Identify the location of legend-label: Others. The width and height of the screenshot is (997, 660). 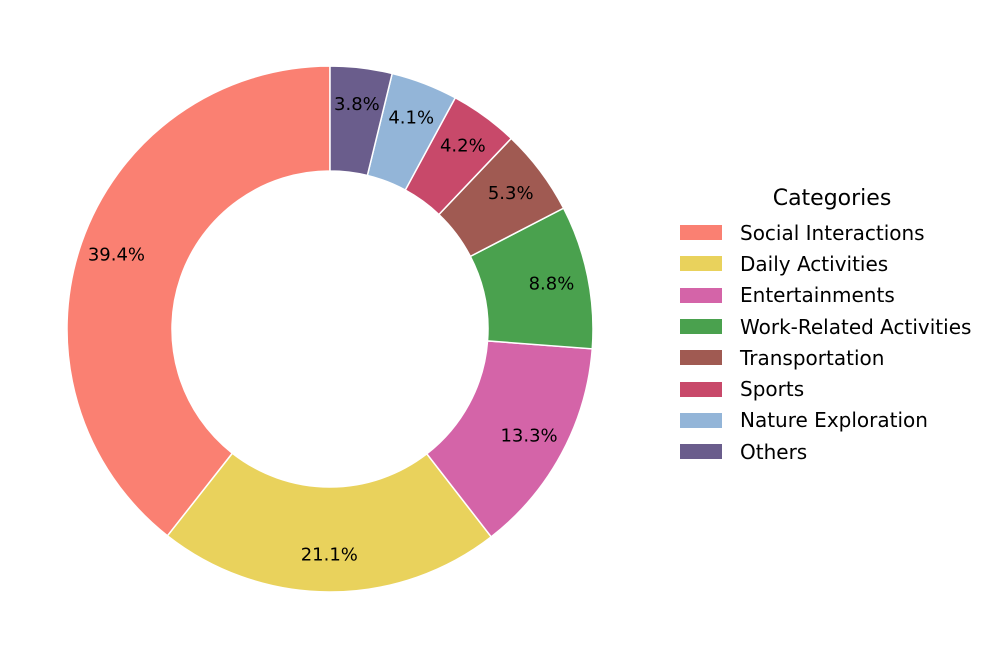
(774, 451).